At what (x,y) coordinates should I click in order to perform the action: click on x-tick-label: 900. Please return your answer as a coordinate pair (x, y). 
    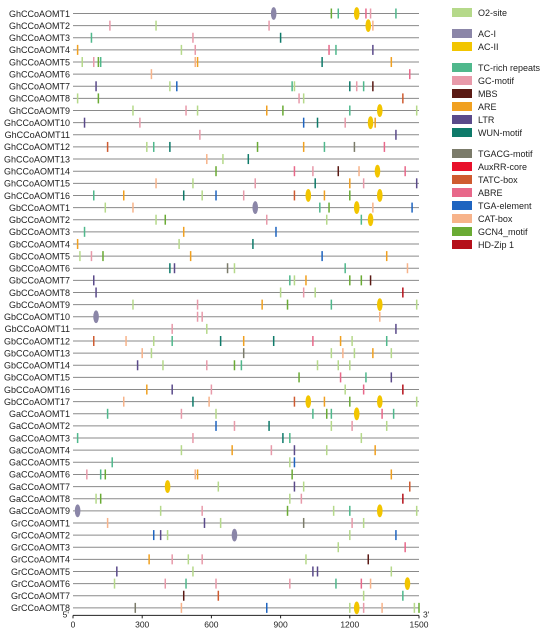
    Looking at the image, I should click on (281, 624).